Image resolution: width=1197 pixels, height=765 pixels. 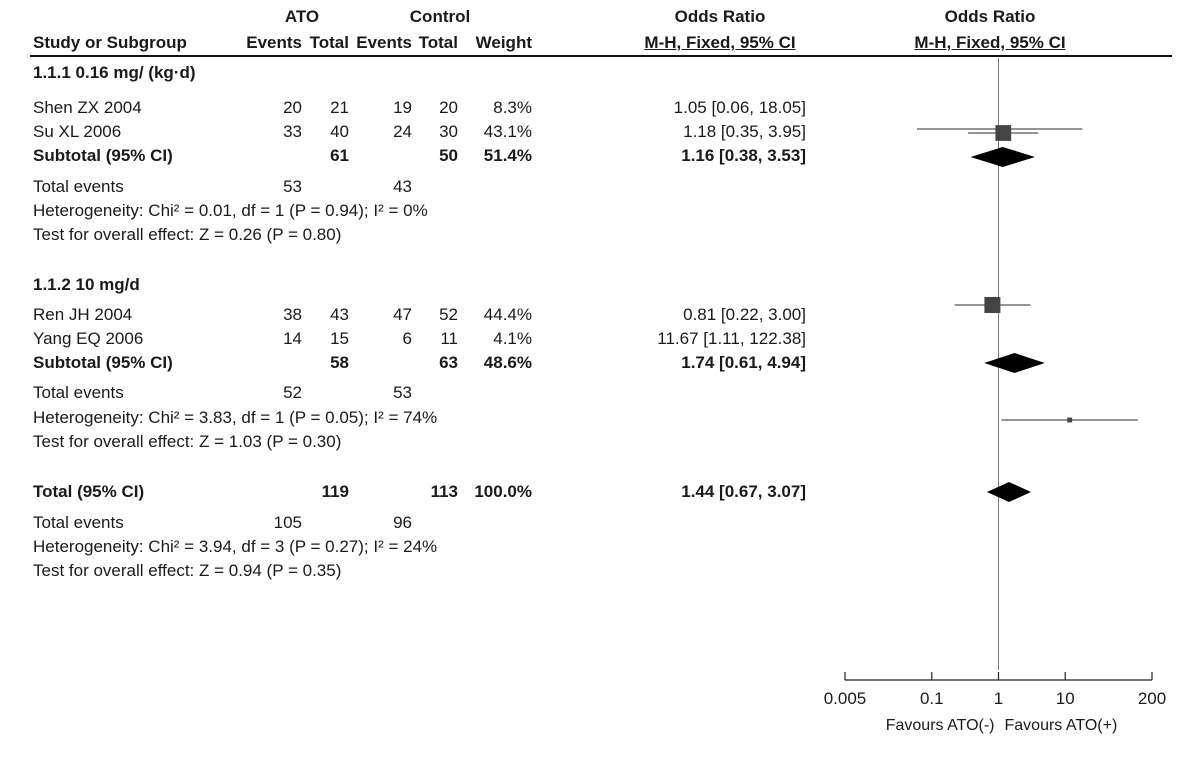 I want to click on x-axis-tick-label: 0.005, so click(x=845, y=698).